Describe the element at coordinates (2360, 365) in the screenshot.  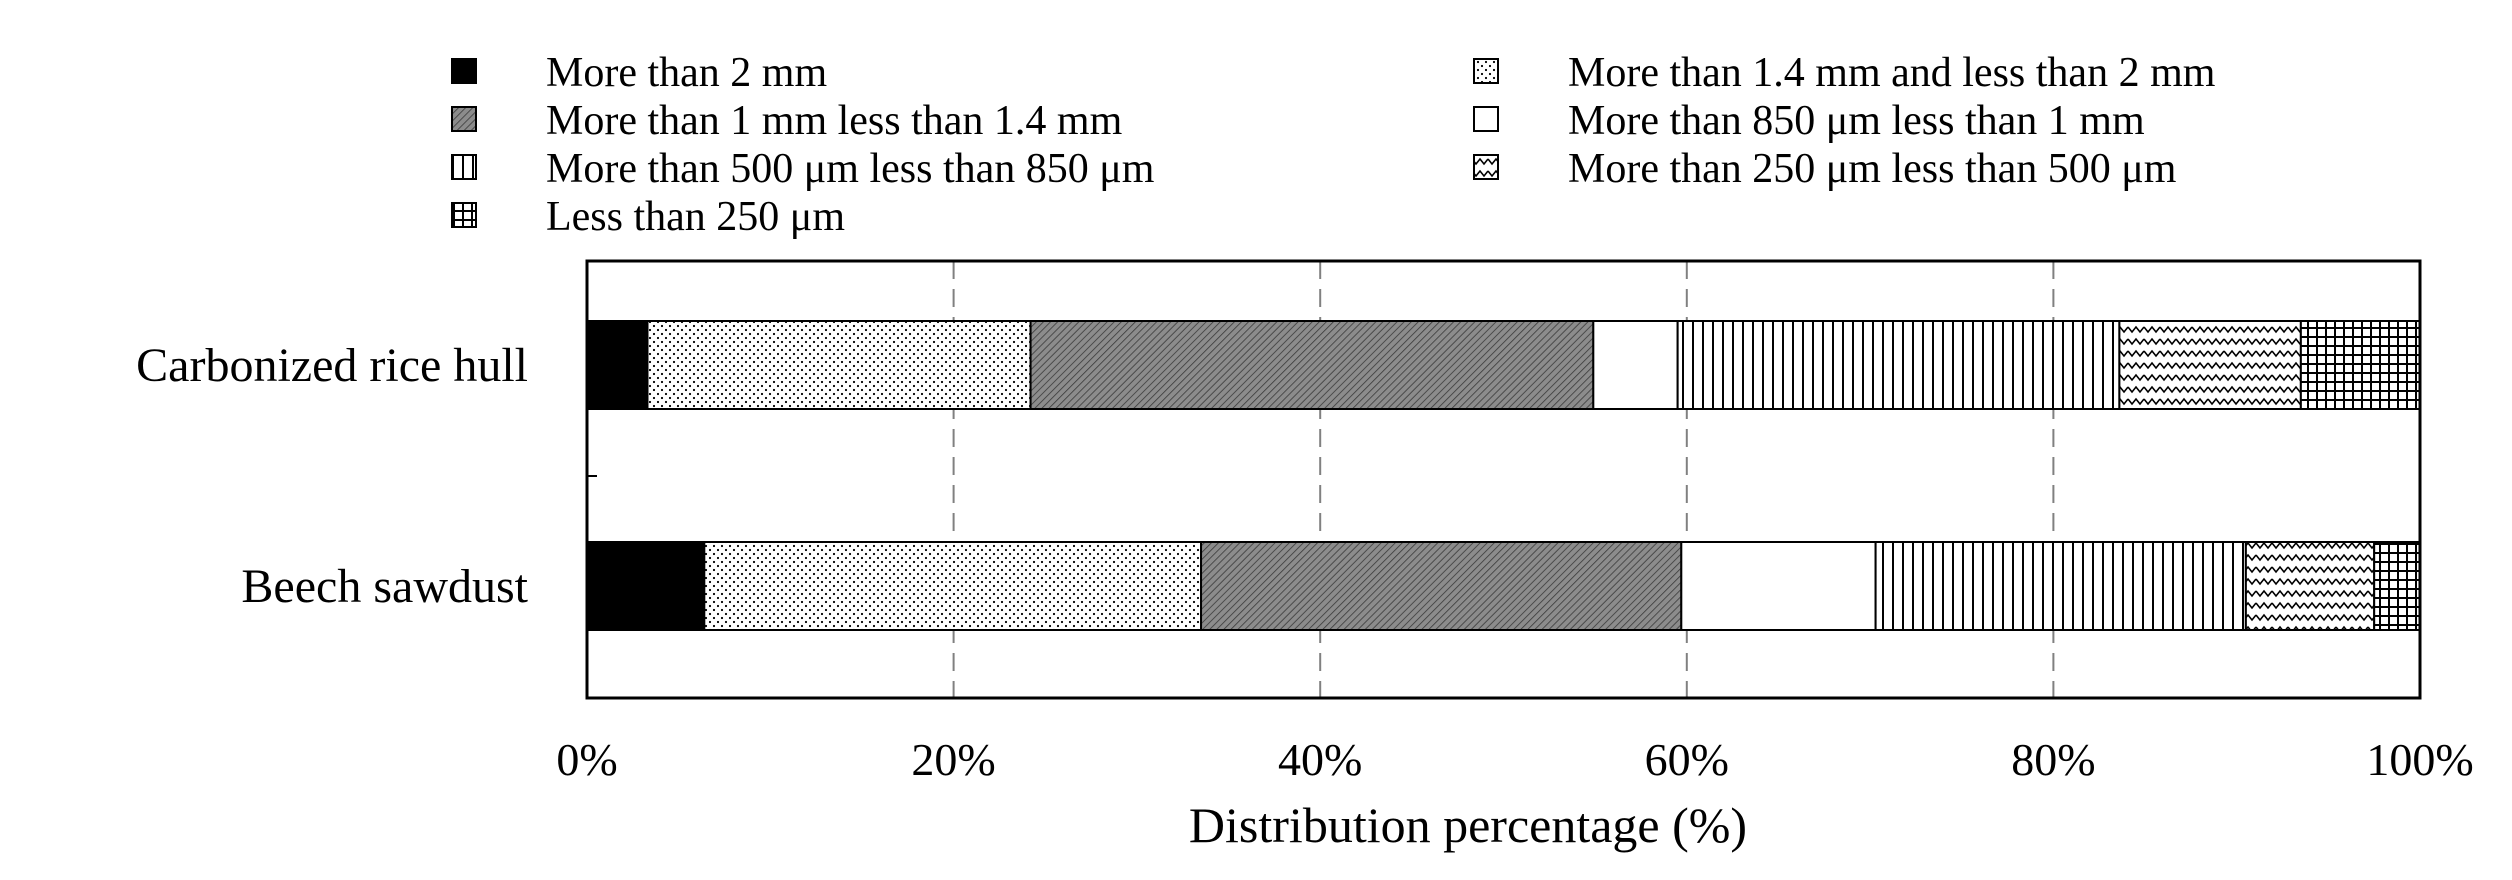
I see `bar-carbonized-rice-hull-less-than-250-m` at that location.